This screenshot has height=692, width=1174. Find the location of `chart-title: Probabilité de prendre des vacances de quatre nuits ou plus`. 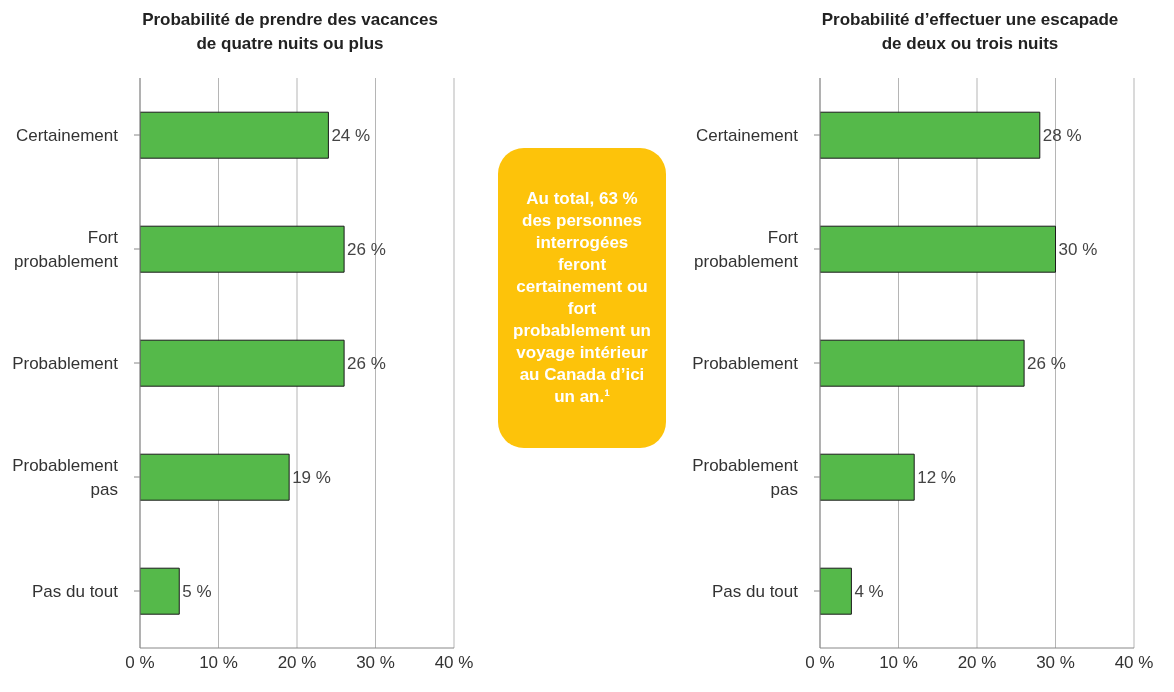

chart-title: Probabilité de prendre des vacances de quatre nuits ou plus is located at coordinates (290, 32).